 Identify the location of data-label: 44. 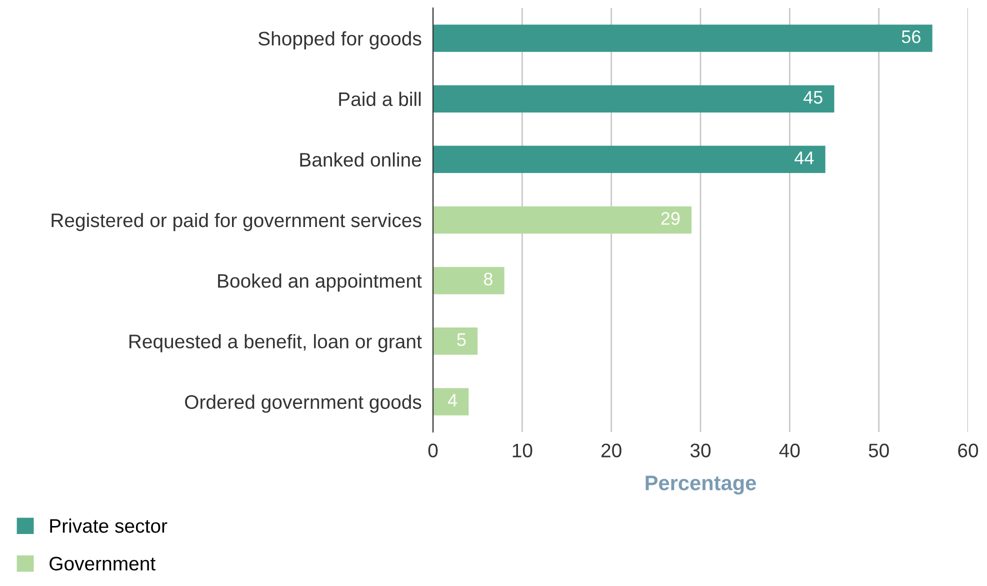
(804, 158).